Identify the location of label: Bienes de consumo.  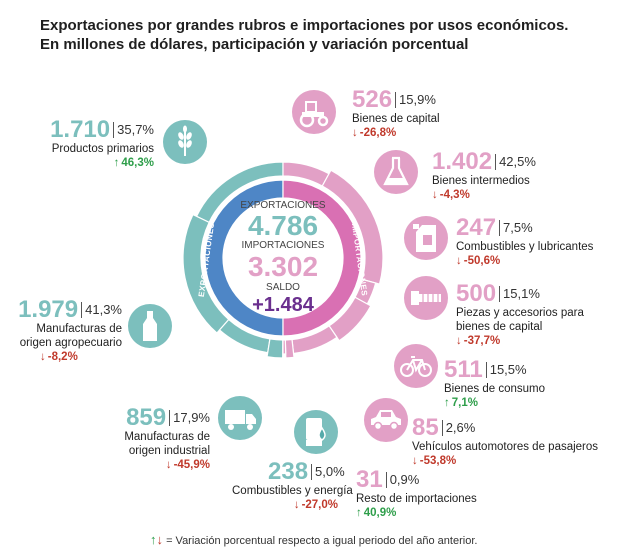
(495, 389).